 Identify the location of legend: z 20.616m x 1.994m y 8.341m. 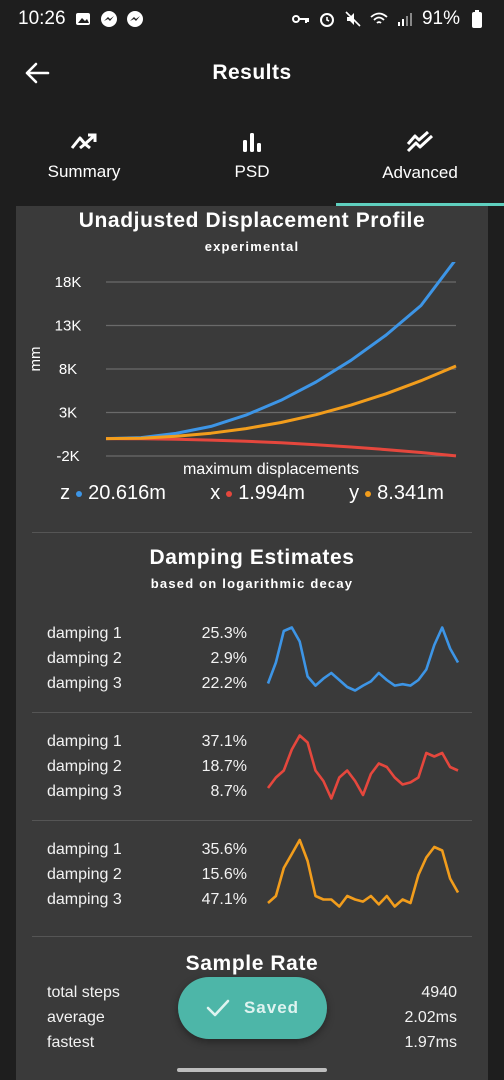
(252, 493).